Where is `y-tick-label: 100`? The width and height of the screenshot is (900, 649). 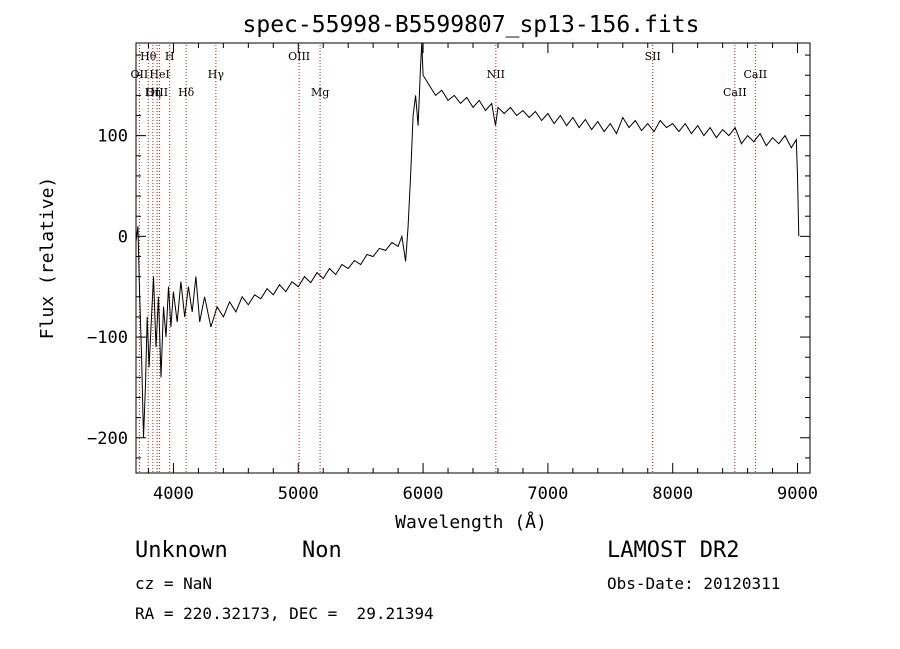
y-tick-label: 100 is located at coordinates (112, 137).